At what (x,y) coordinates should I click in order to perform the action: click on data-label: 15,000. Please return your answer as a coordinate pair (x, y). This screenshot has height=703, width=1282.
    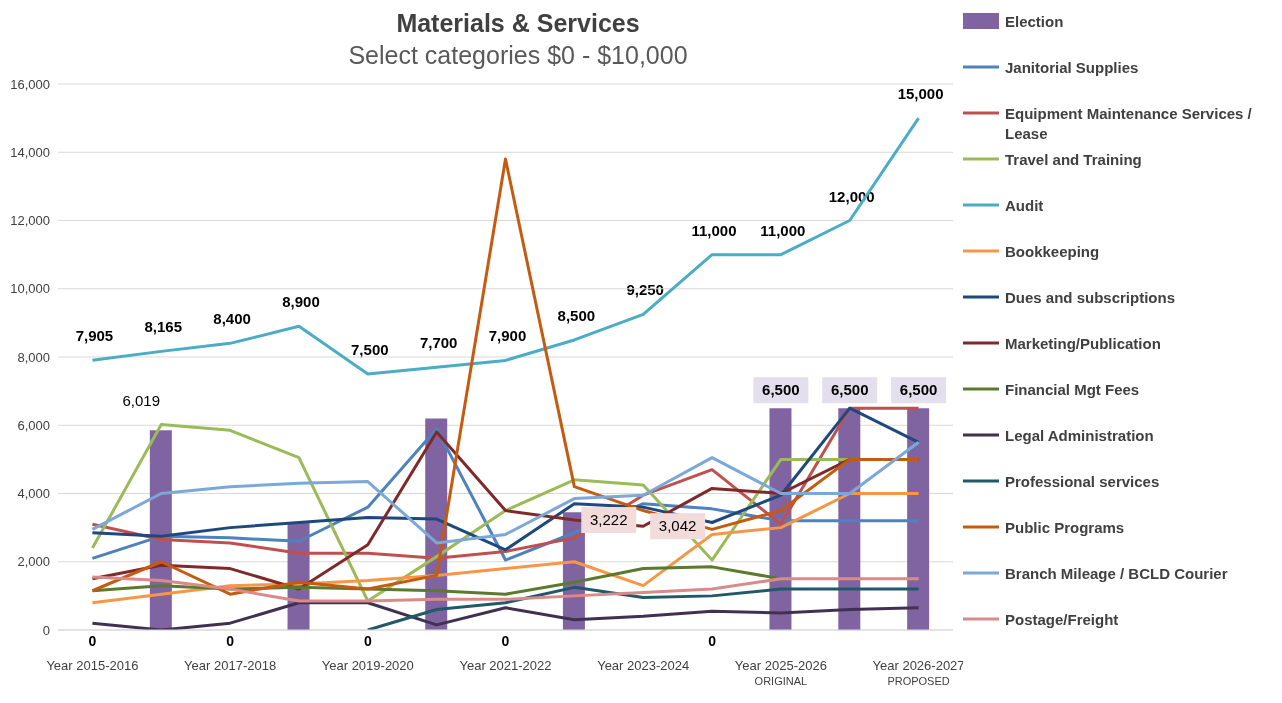
    Looking at the image, I should click on (920, 94).